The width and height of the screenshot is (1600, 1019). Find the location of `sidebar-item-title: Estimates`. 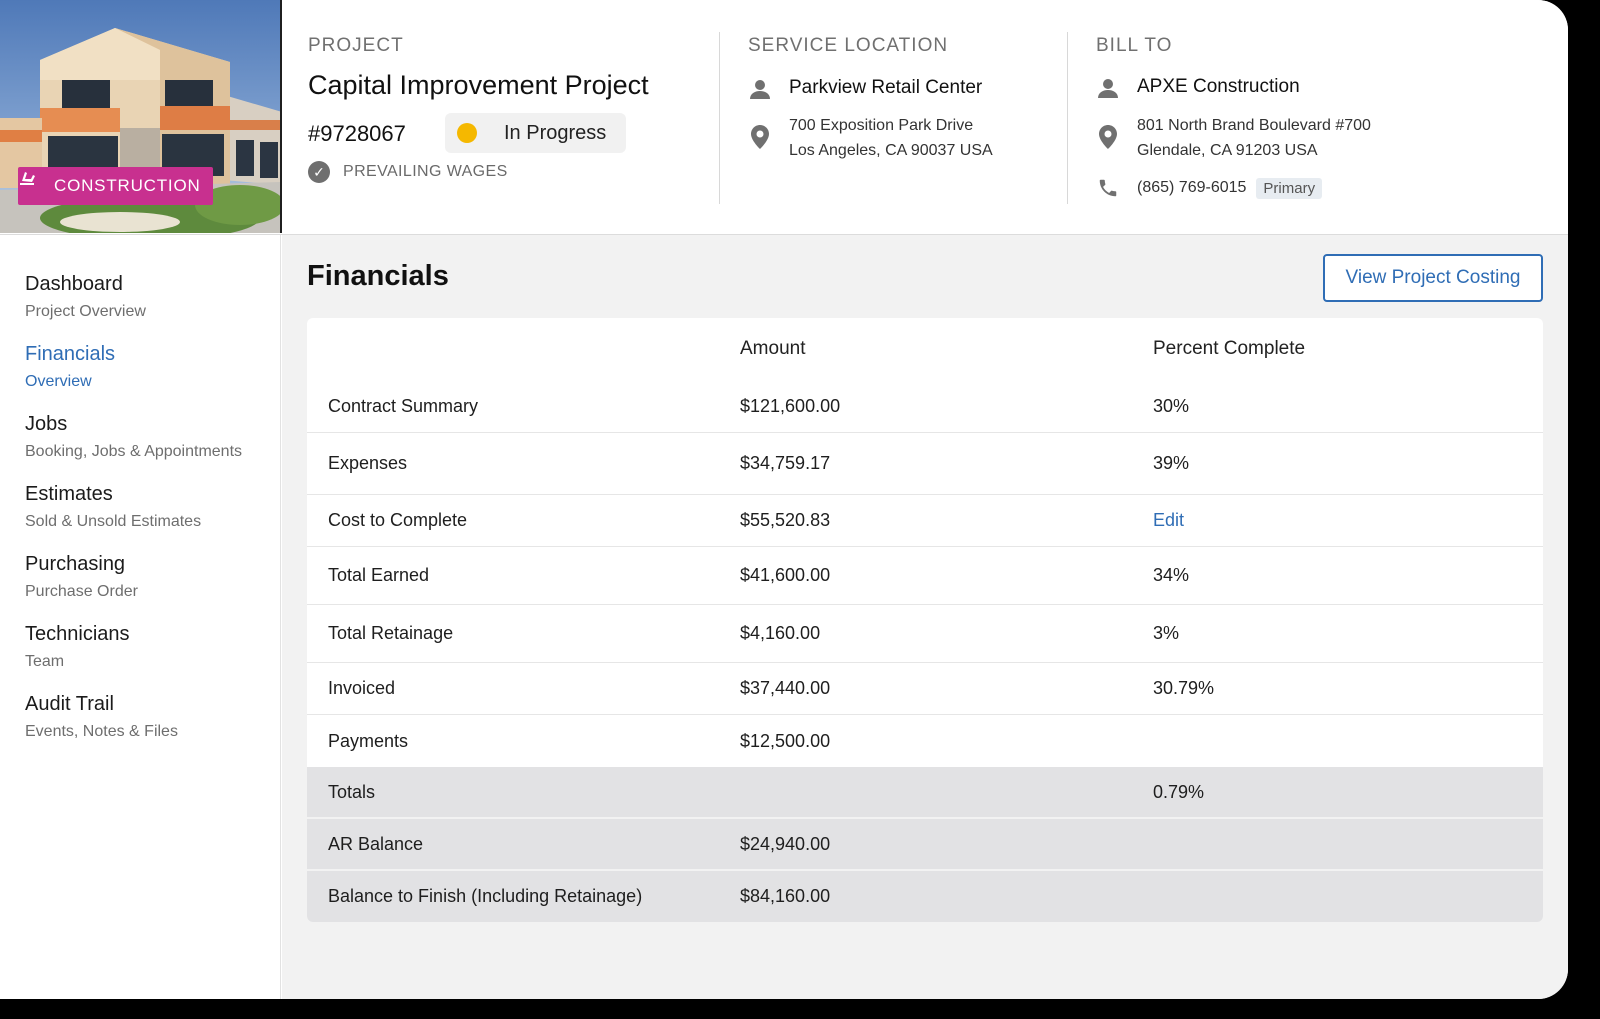

sidebar-item-title: Estimates is located at coordinates (69, 494).